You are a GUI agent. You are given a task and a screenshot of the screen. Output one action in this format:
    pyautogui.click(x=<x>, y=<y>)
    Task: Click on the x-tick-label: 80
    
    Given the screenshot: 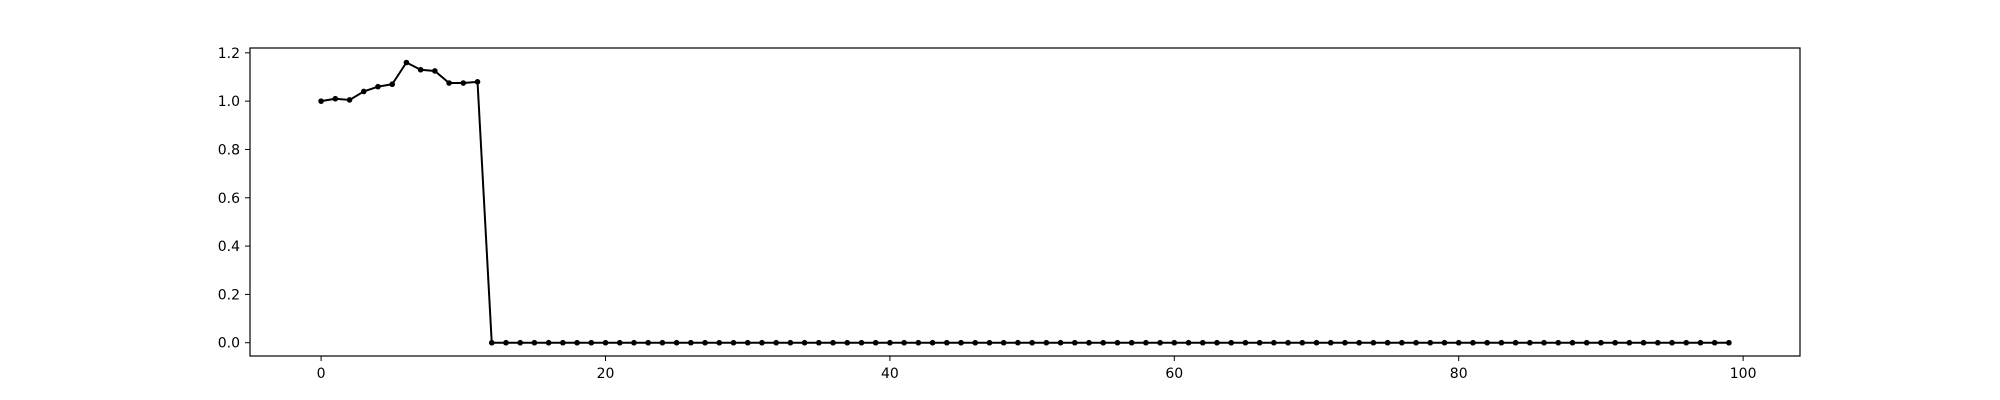 What is the action you would take?
    pyautogui.click(x=1459, y=374)
    